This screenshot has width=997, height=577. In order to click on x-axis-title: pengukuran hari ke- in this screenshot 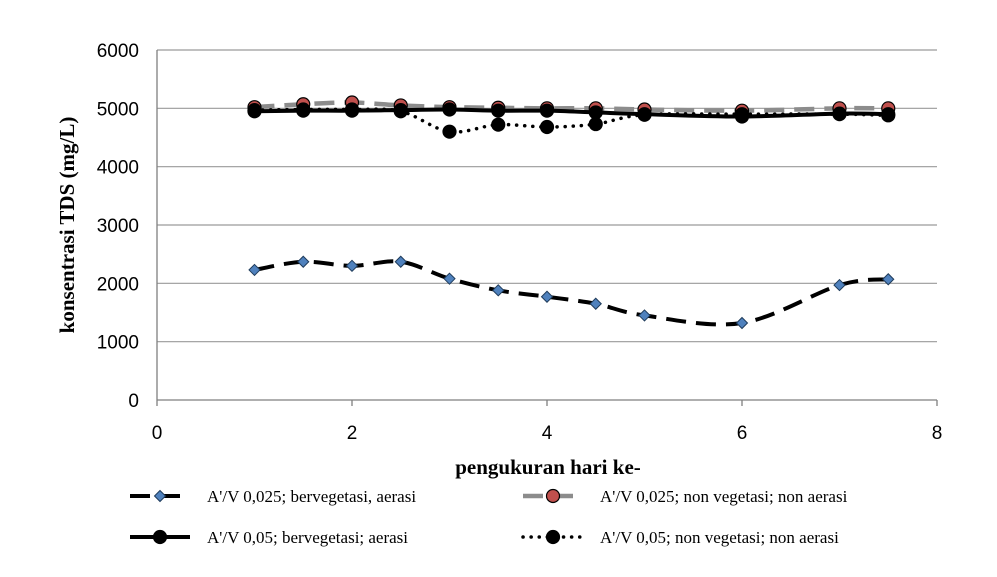, I will do `click(548, 467)`.